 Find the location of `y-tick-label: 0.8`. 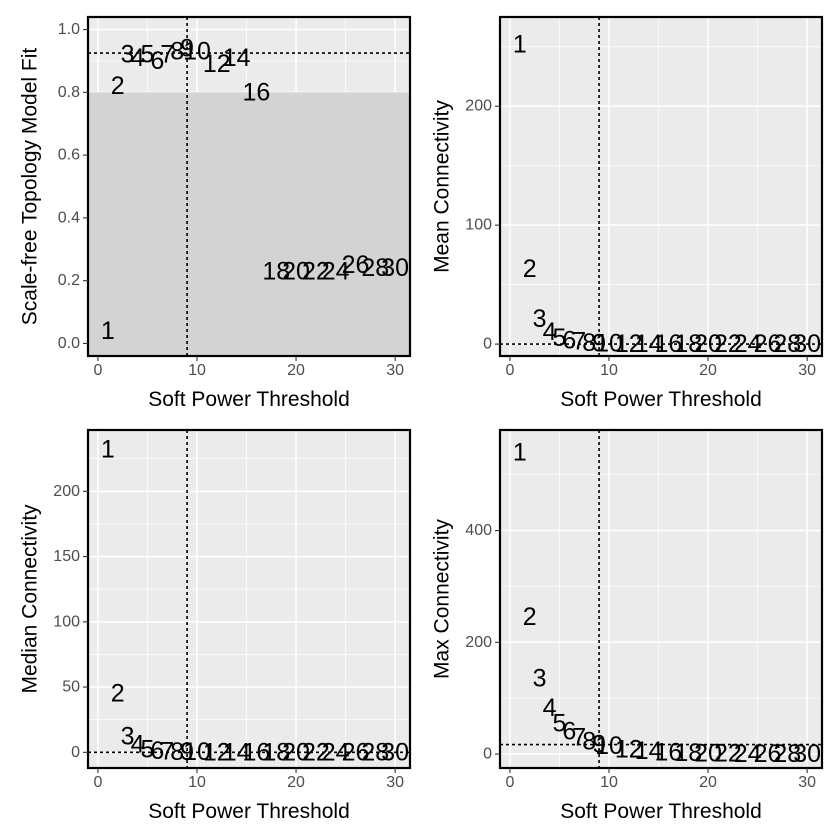

y-tick-label: 0.8 is located at coordinates (69, 92).